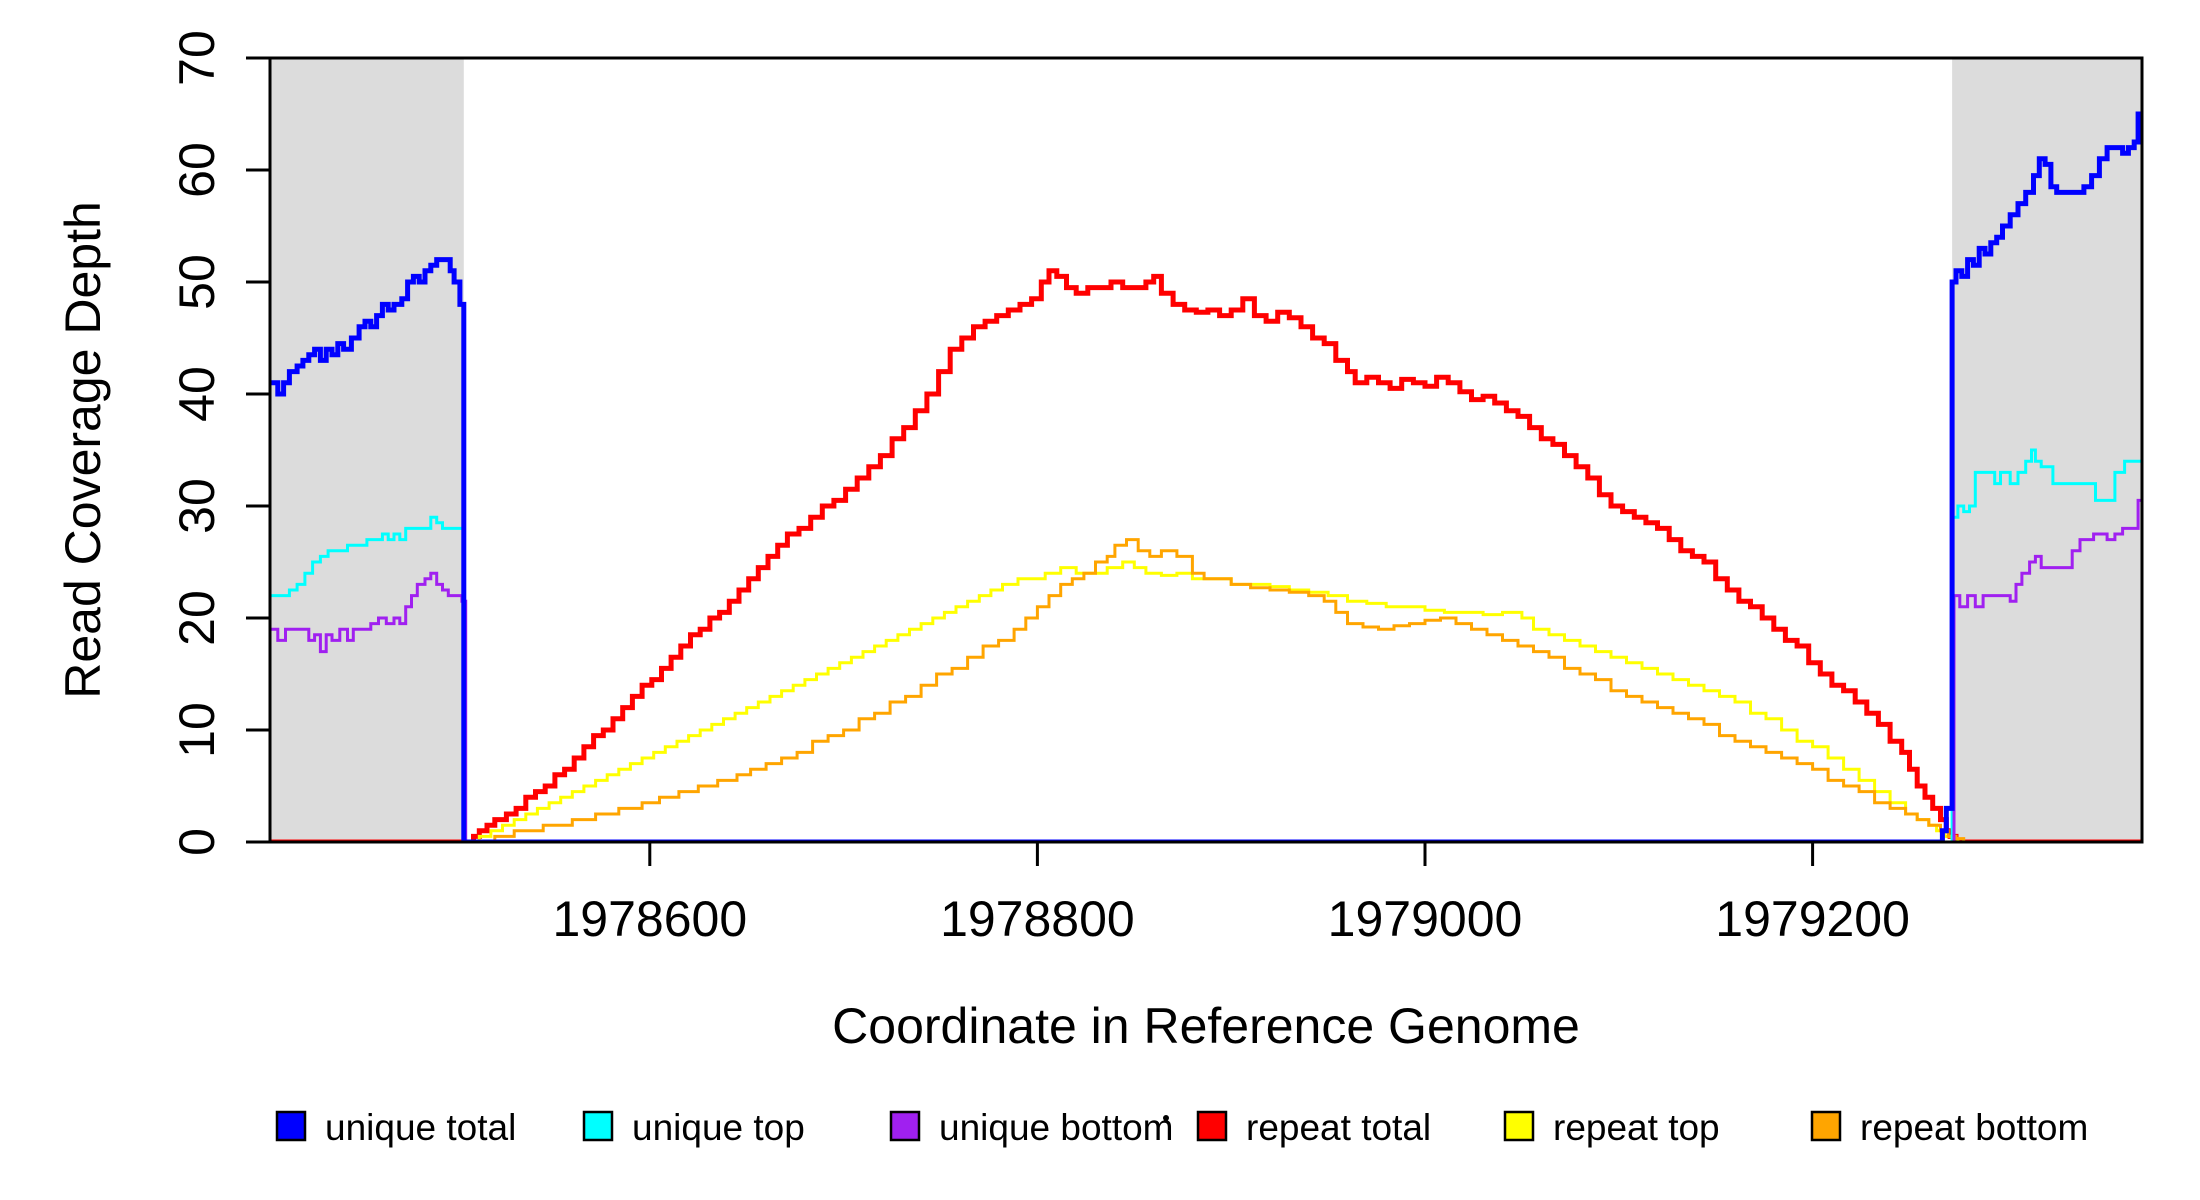  Describe the element at coordinates (197, 618) in the screenshot. I see `y-tick-label: 20` at that location.